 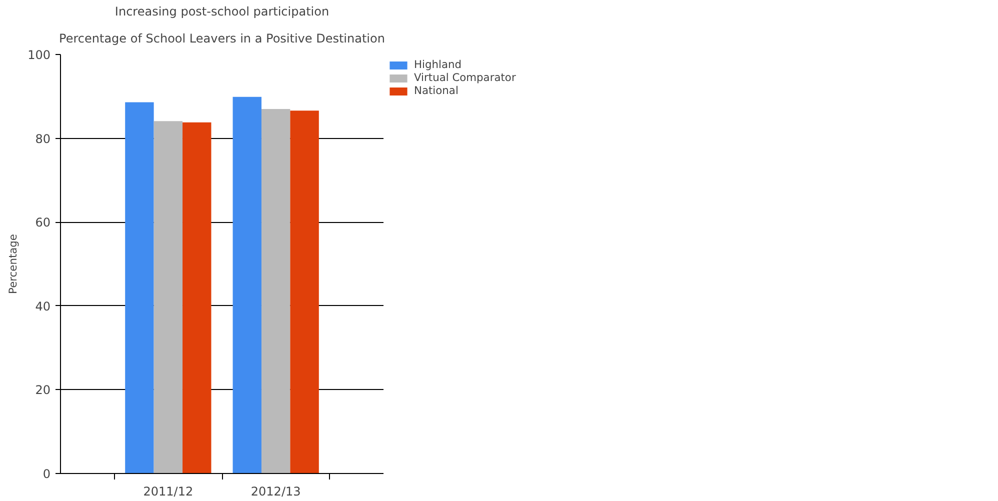 I want to click on chart-subtitle: Percentage of School Leavers in a Positive Destination, so click(x=222, y=39).